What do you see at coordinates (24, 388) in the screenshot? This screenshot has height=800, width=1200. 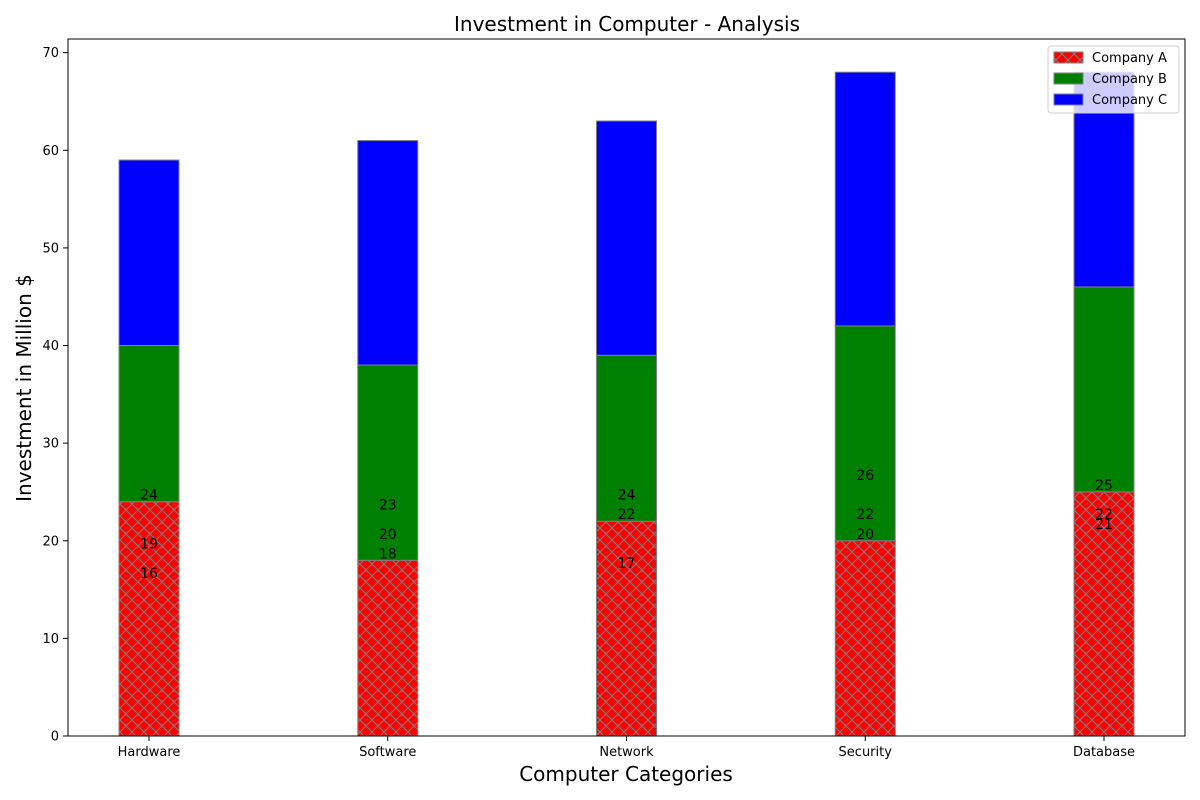 I see `y-axis-label: Investment in Million $` at bounding box center [24, 388].